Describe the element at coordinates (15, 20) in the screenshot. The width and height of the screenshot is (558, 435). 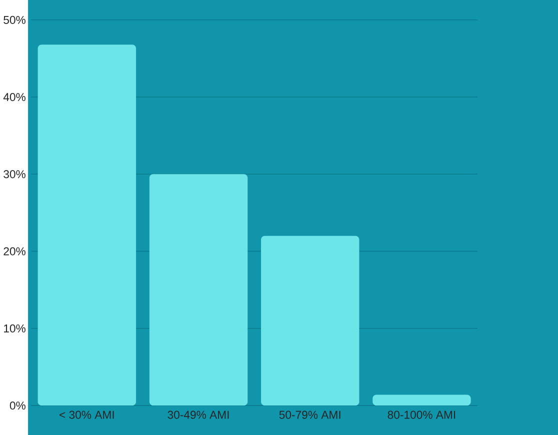
I see `y-tick-label: 50%` at that location.